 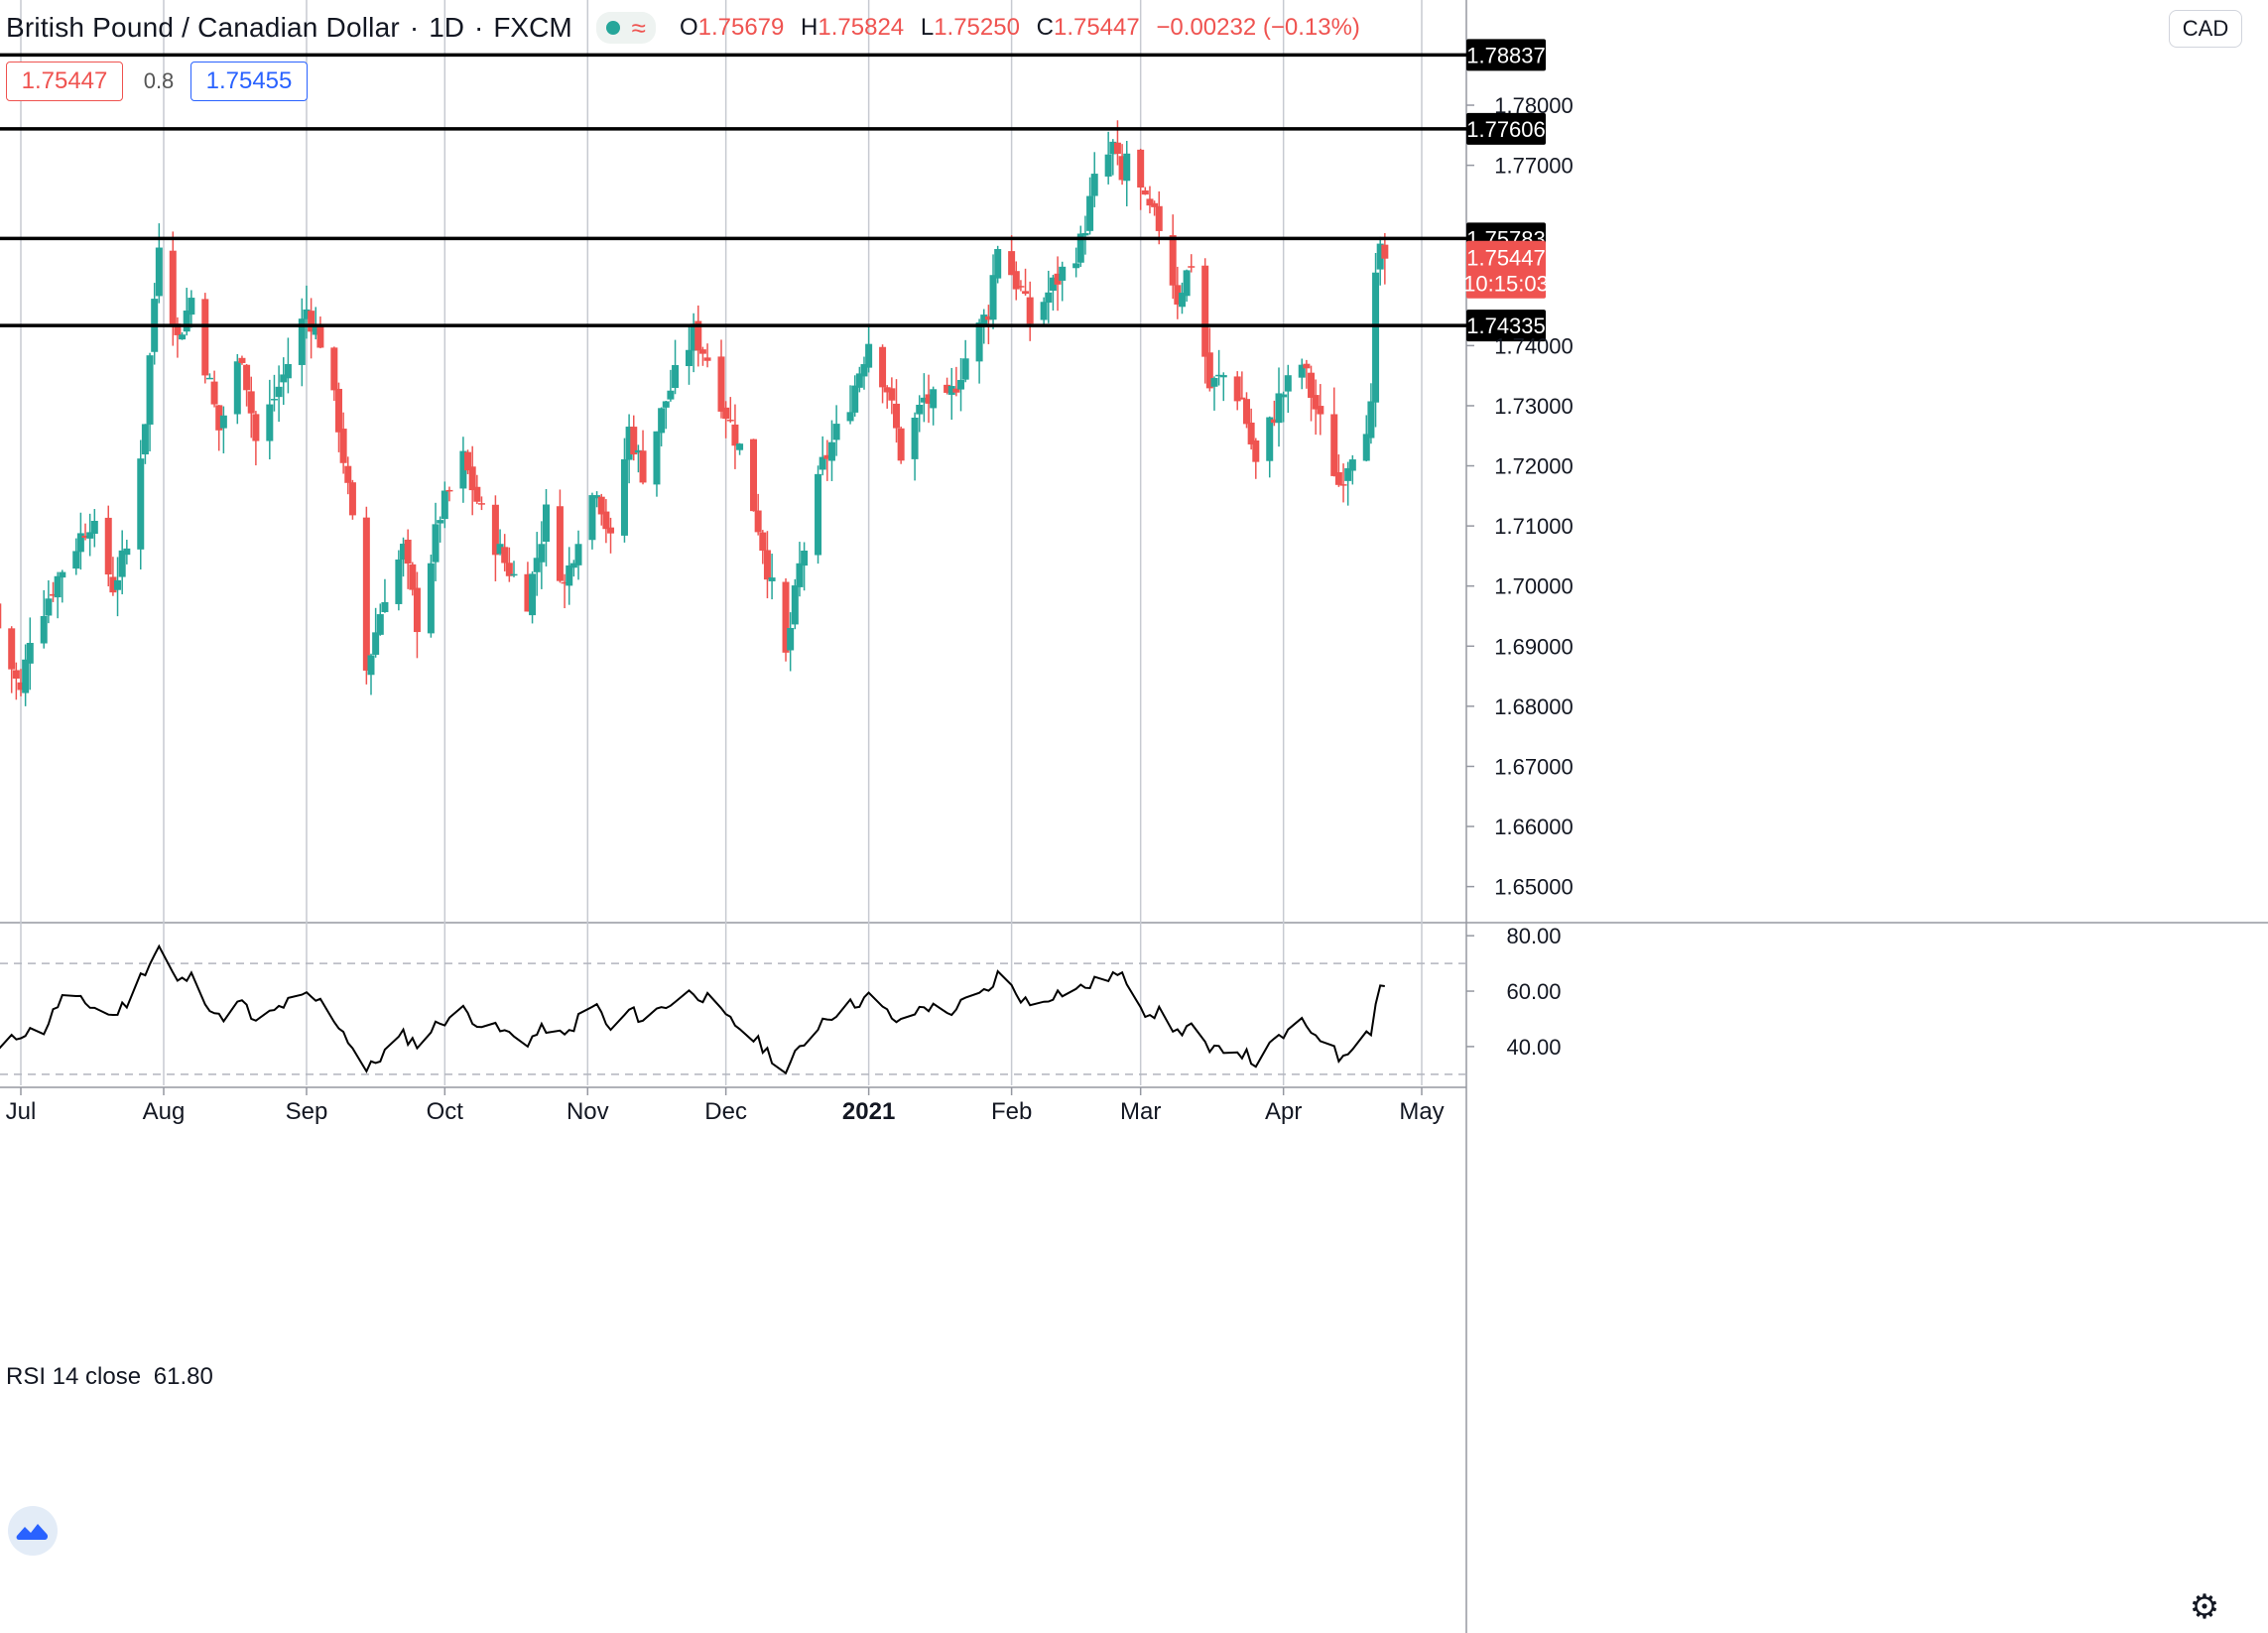 What do you see at coordinates (1534, 467) in the screenshot?
I see `price-tick-label: 1.72000` at bounding box center [1534, 467].